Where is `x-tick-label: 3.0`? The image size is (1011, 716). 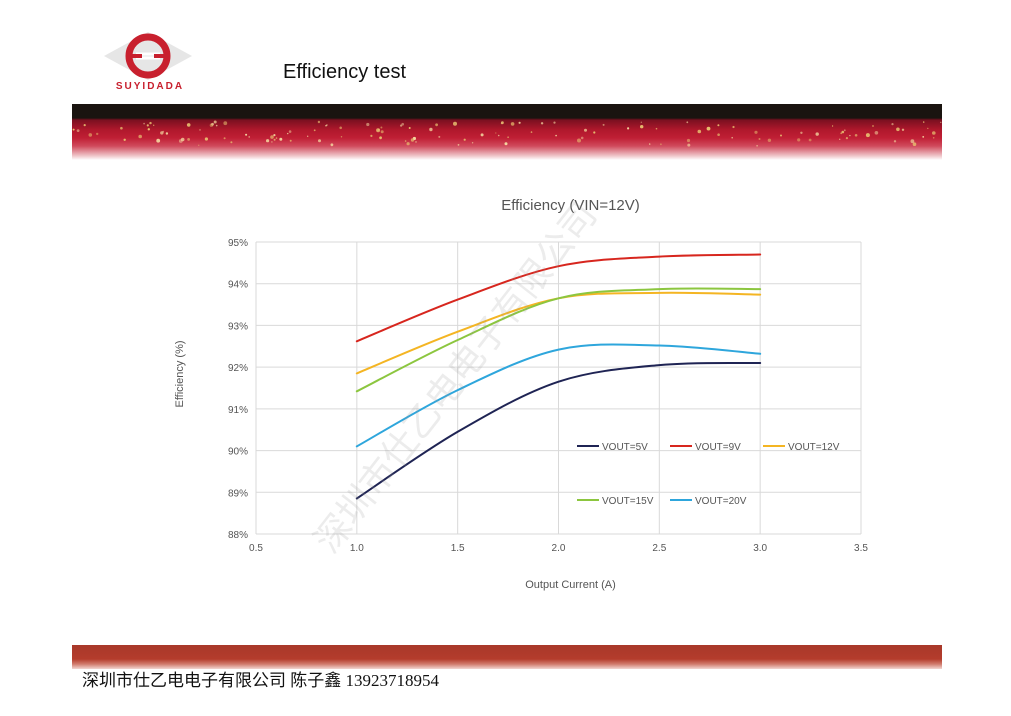
x-tick-label: 3.0 is located at coordinates (760, 548).